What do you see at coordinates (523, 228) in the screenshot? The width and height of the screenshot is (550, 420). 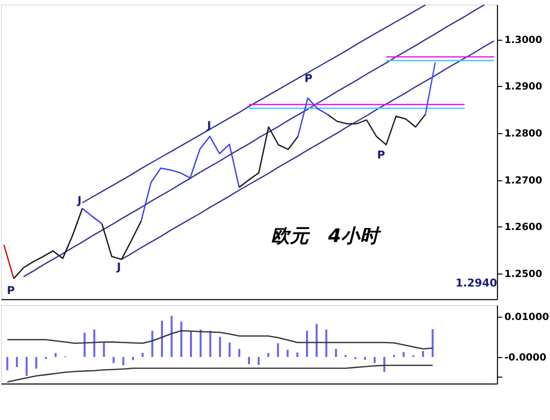 I see `y-tick-label: 1.2600` at bounding box center [523, 228].